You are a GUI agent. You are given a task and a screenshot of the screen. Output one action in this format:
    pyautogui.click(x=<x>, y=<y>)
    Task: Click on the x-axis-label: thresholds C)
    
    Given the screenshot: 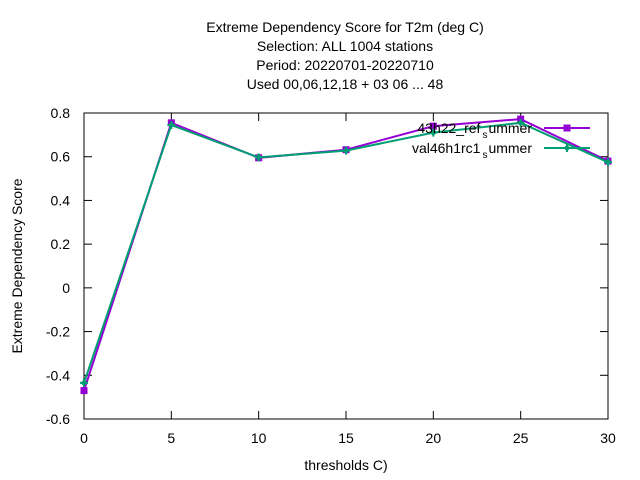 What is the action you would take?
    pyautogui.click(x=345, y=465)
    